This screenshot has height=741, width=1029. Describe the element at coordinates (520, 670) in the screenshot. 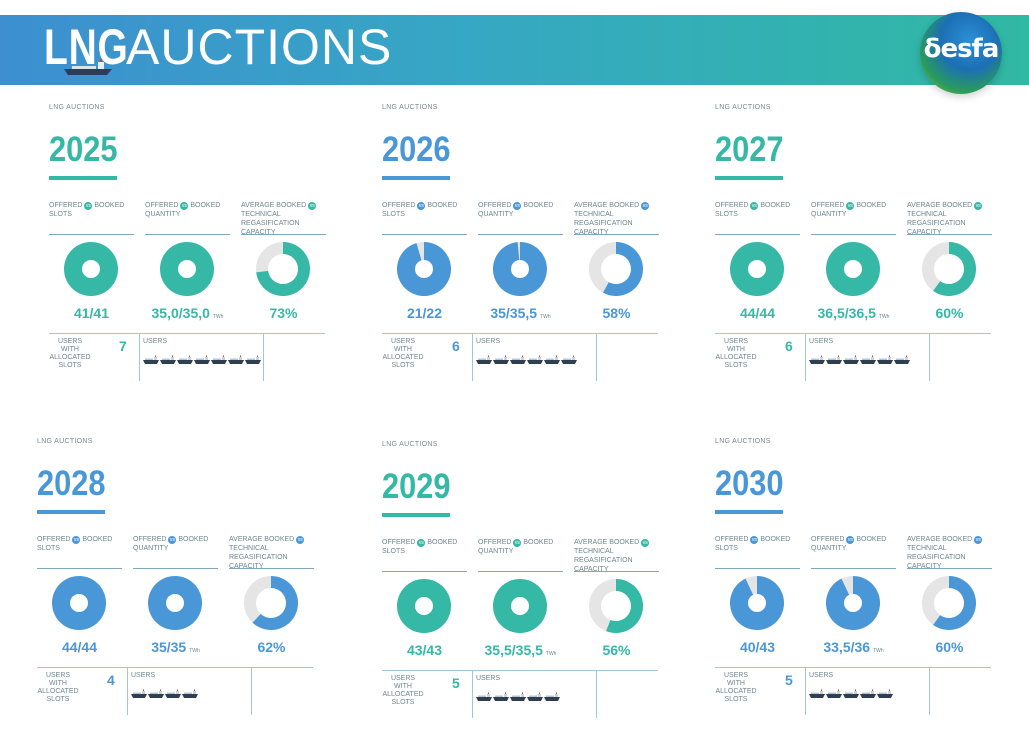

I see `users-rule` at that location.